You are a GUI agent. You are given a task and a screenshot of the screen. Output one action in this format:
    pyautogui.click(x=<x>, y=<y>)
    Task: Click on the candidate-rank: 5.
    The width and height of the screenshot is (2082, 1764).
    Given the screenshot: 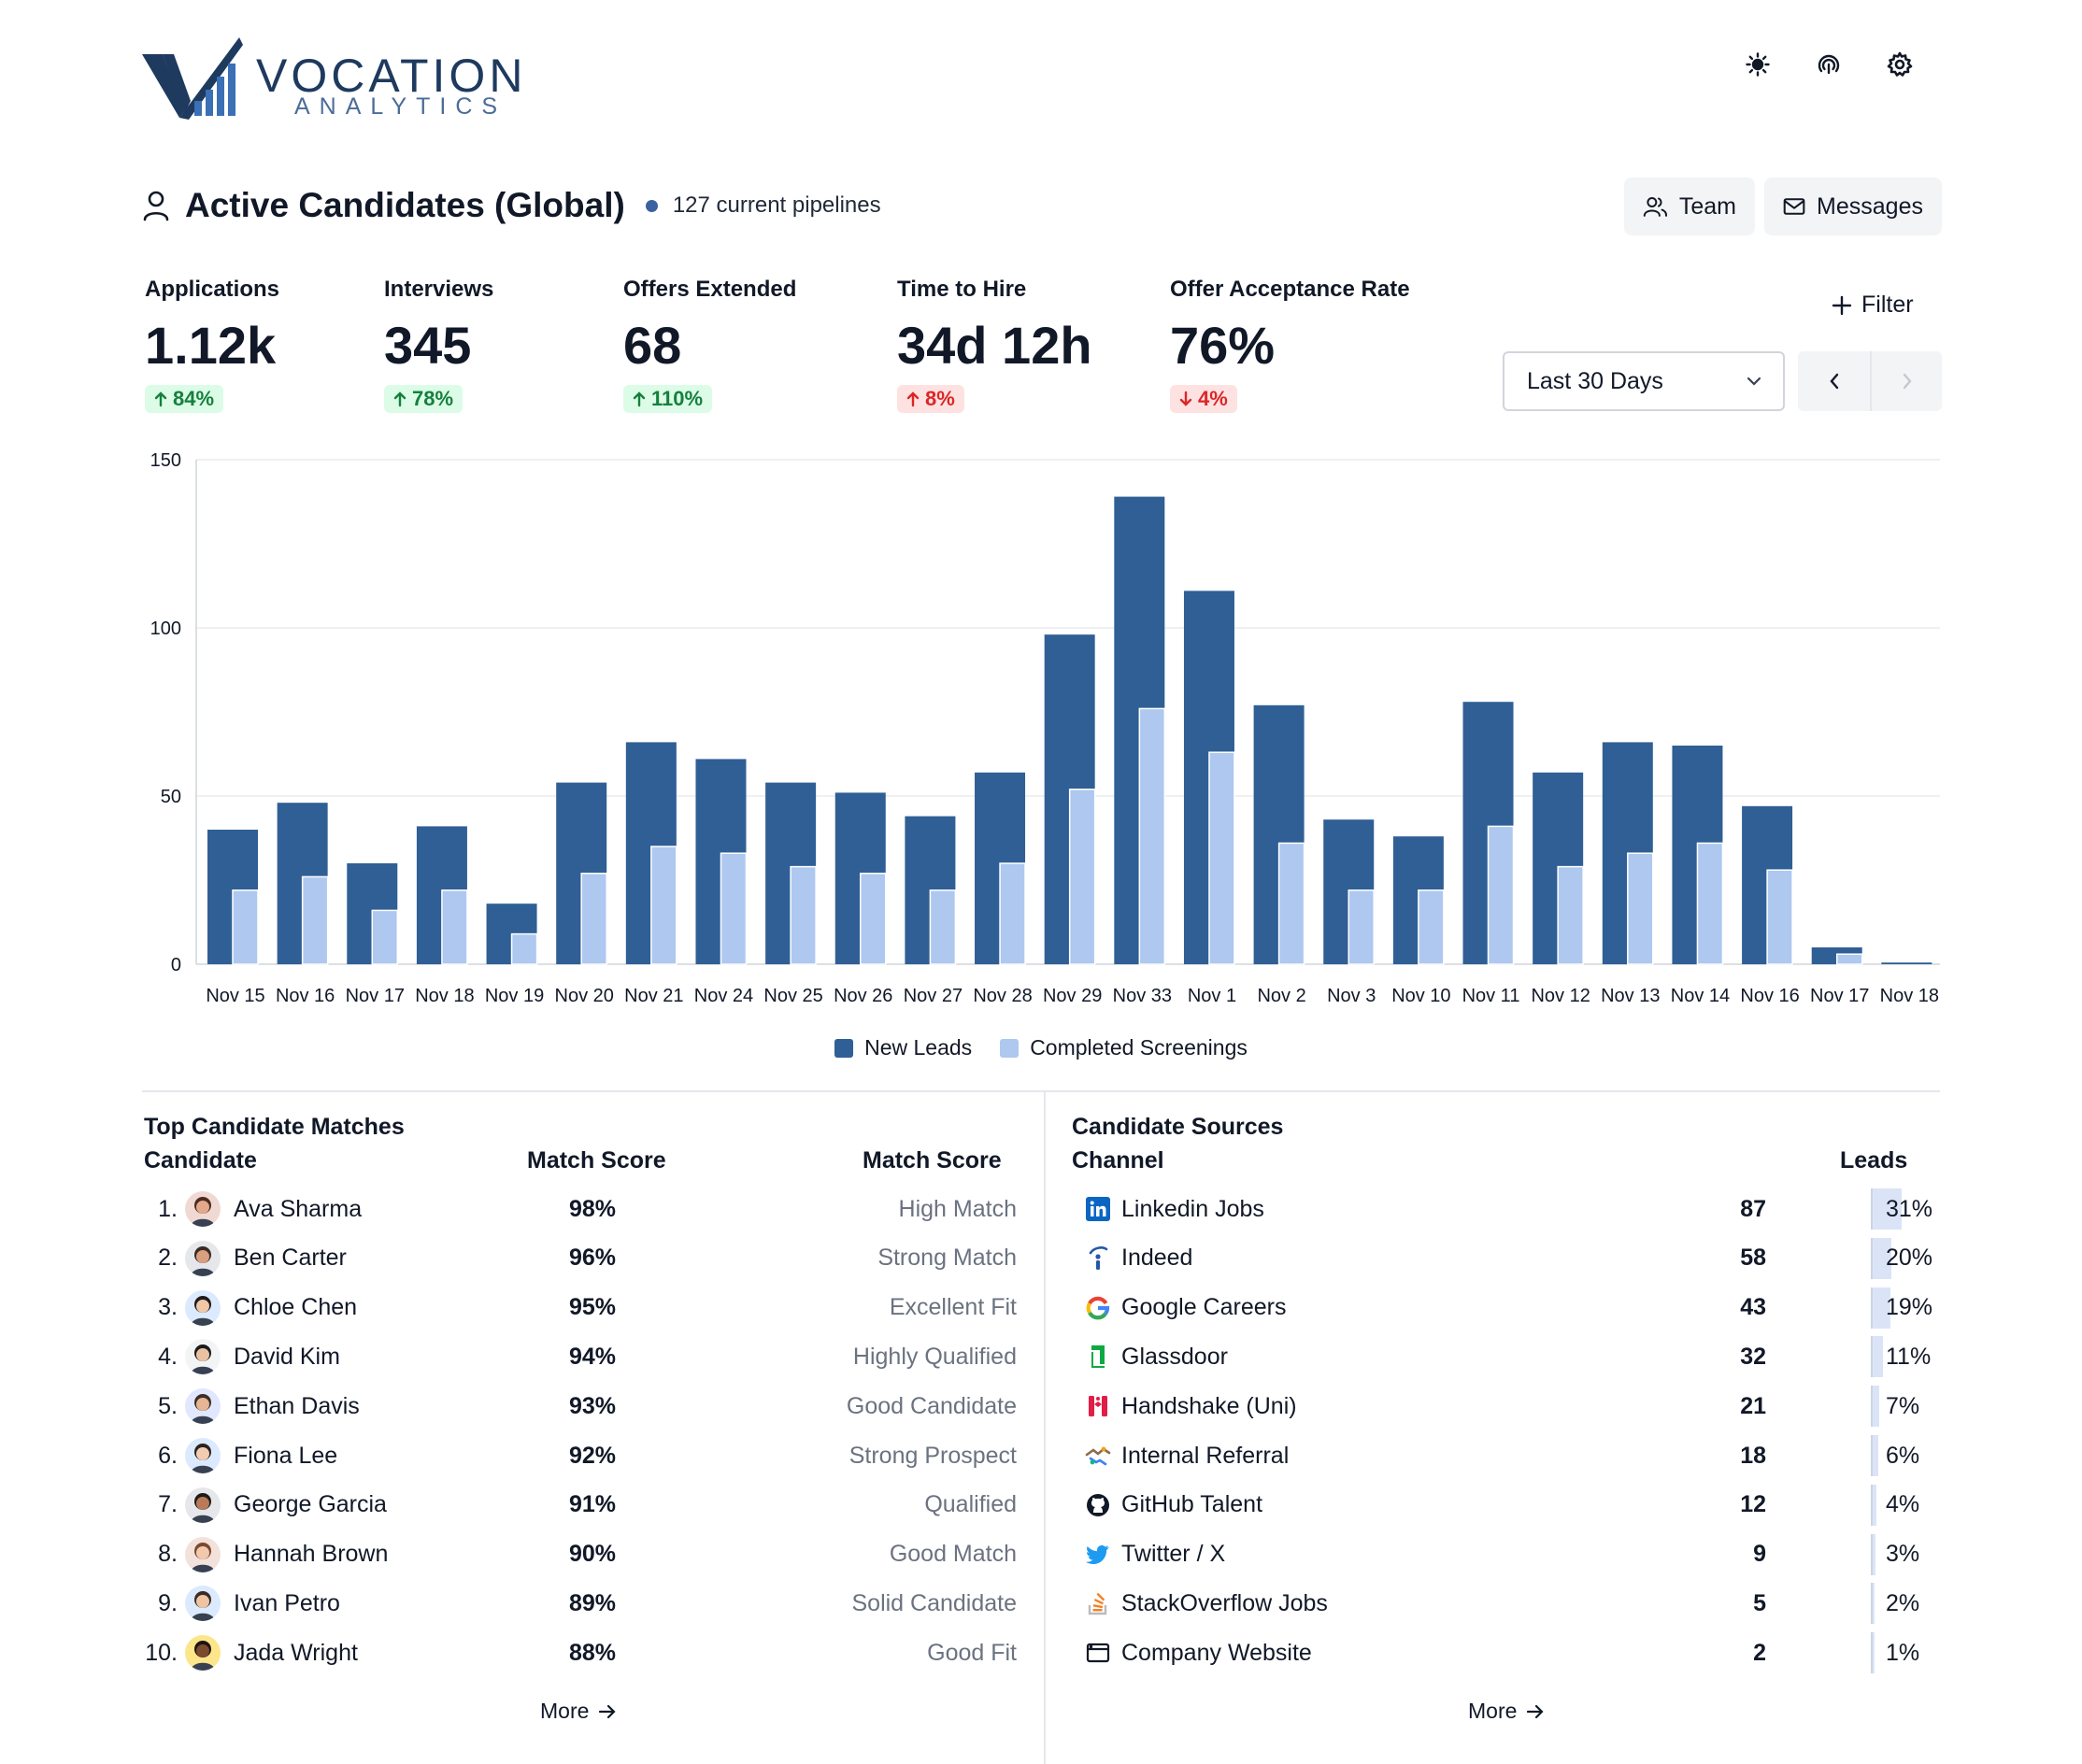 What is the action you would take?
    pyautogui.click(x=168, y=1405)
    